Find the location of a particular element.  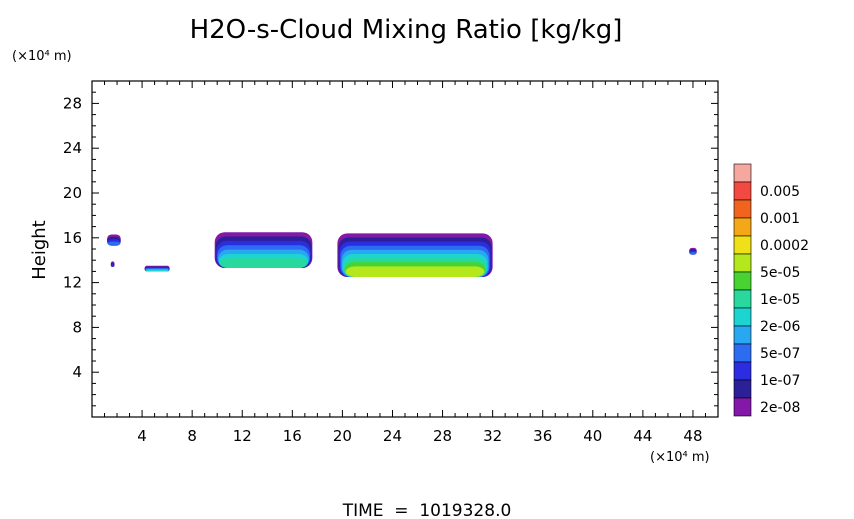

colorbar-label: 1e-07 is located at coordinates (780, 381).